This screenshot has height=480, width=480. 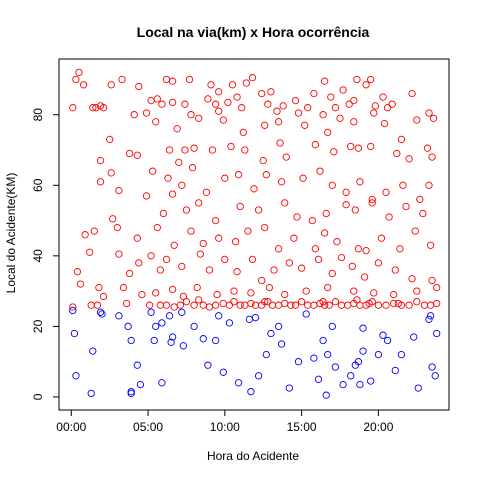 What do you see at coordinates (38, 185) in the screenshot?
I see `y-tick-label: 60` at bounding box center [38, 185].